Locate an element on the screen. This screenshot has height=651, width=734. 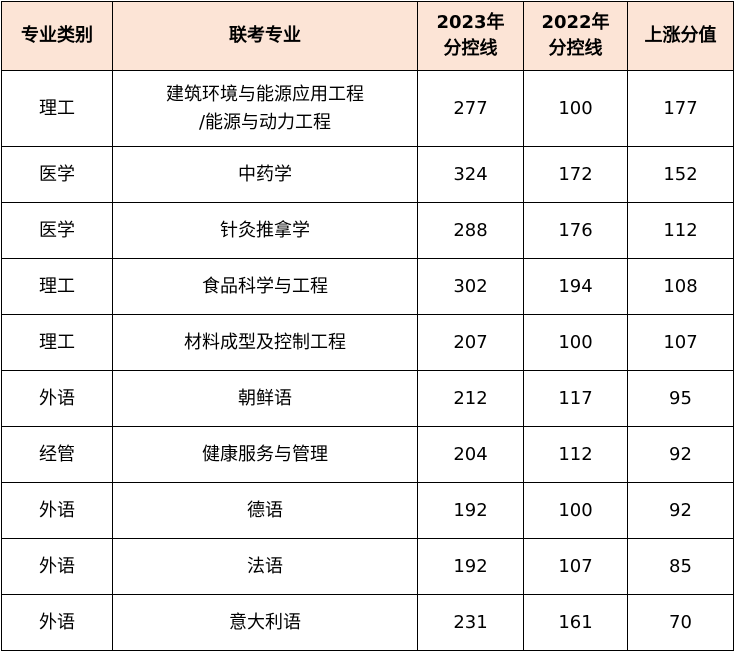
cell-major: 法语 is located at coordinates (265, 566).